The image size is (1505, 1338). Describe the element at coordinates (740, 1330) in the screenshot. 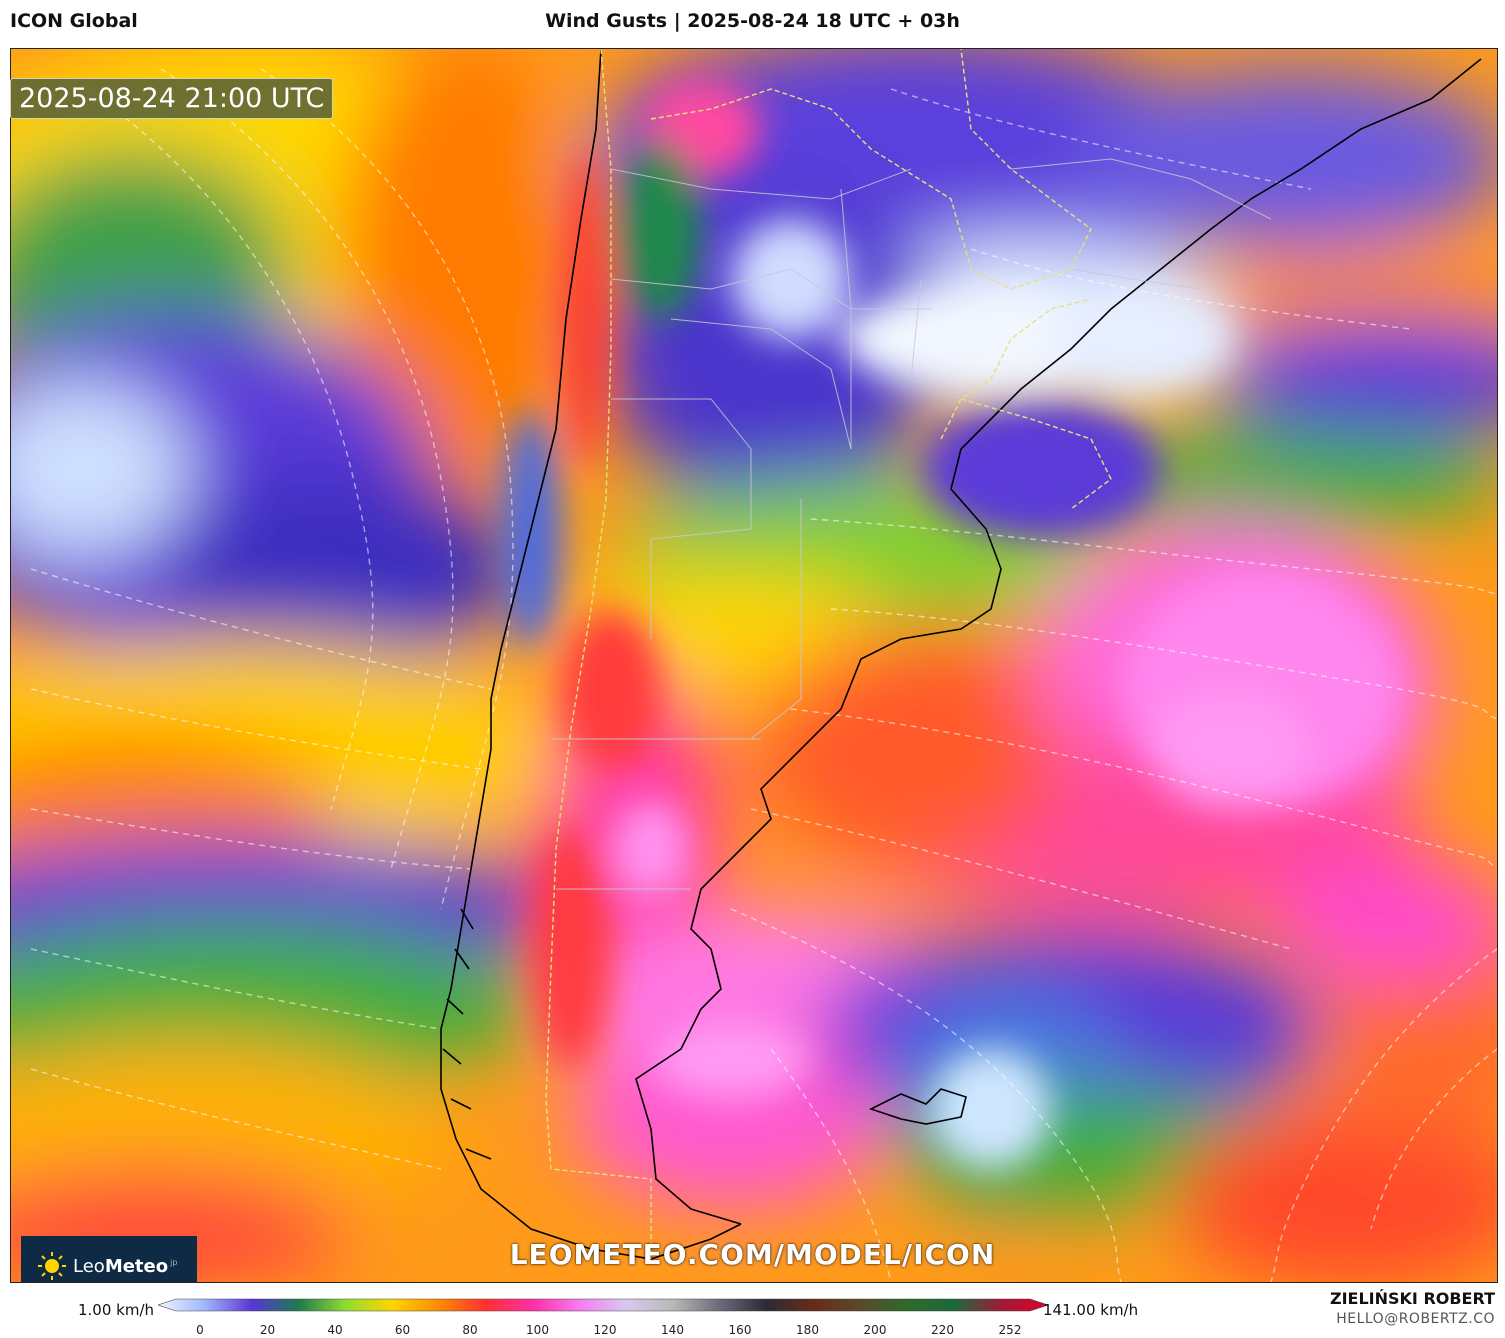

I see `legend-tick-label: 160` at that location.